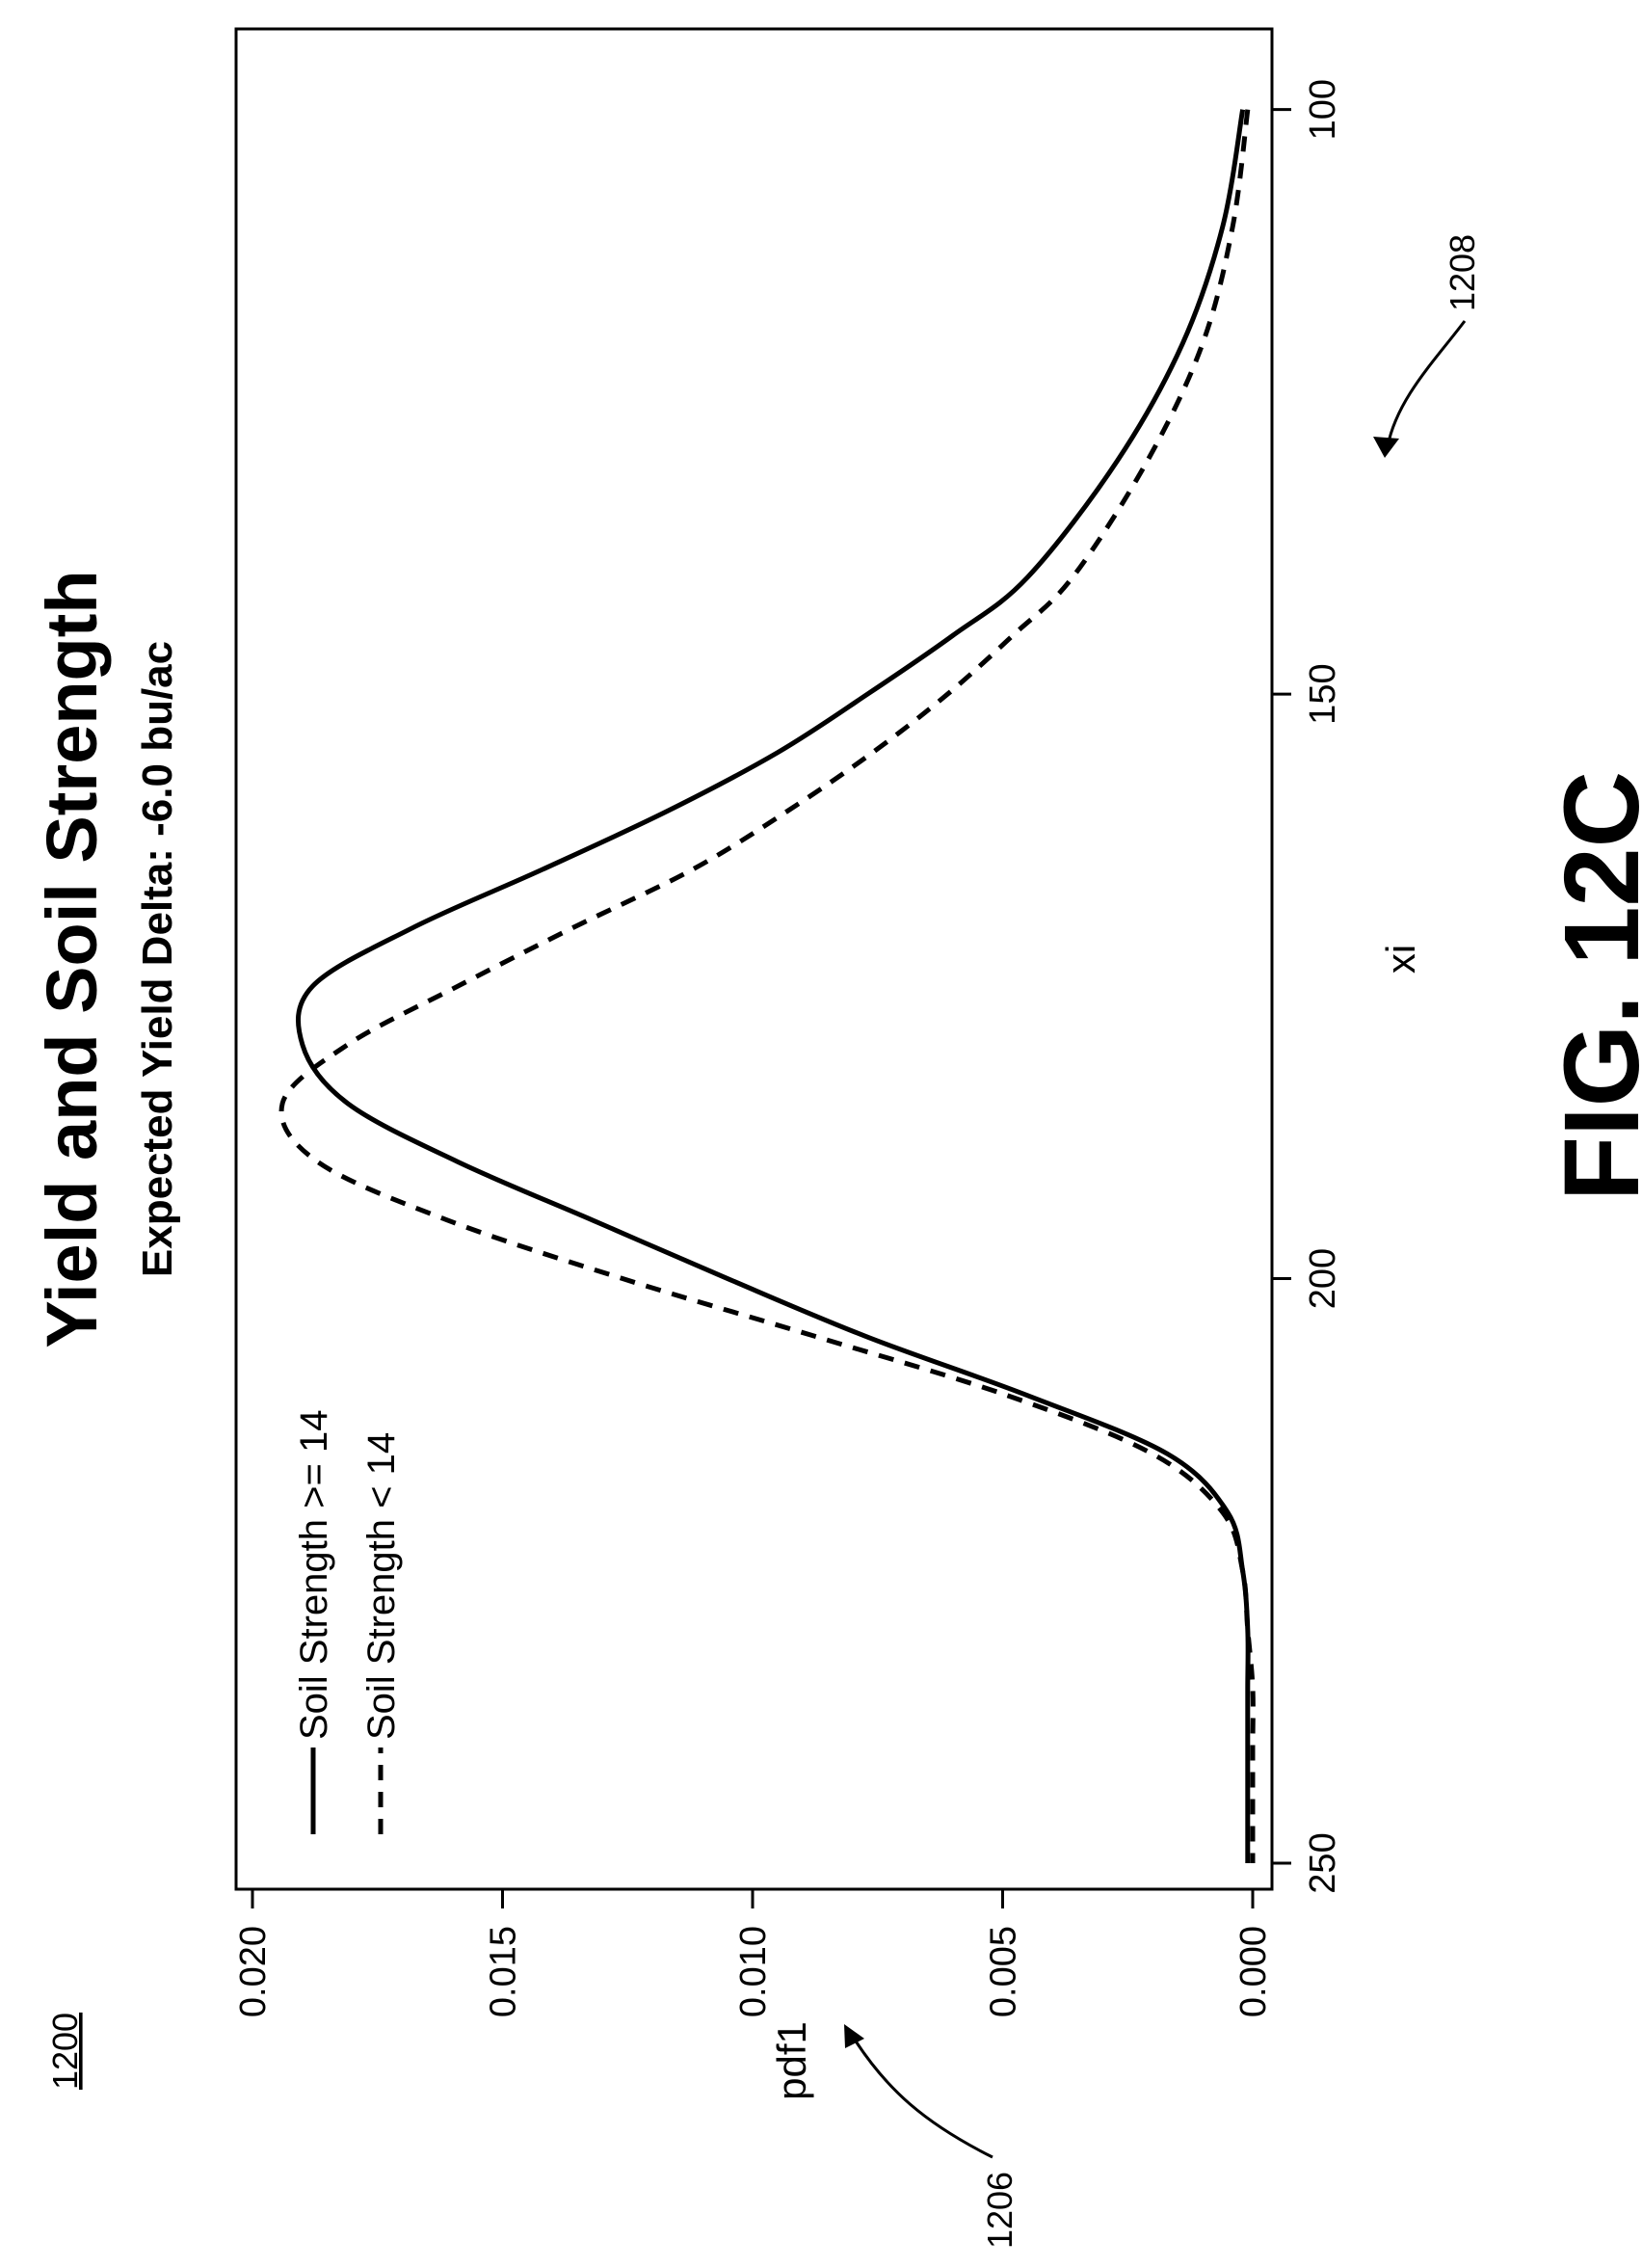  Describe the element at coordinates (1462, 272) in the screenshot. I see `callout-1208-label-text: 1208` at that location.